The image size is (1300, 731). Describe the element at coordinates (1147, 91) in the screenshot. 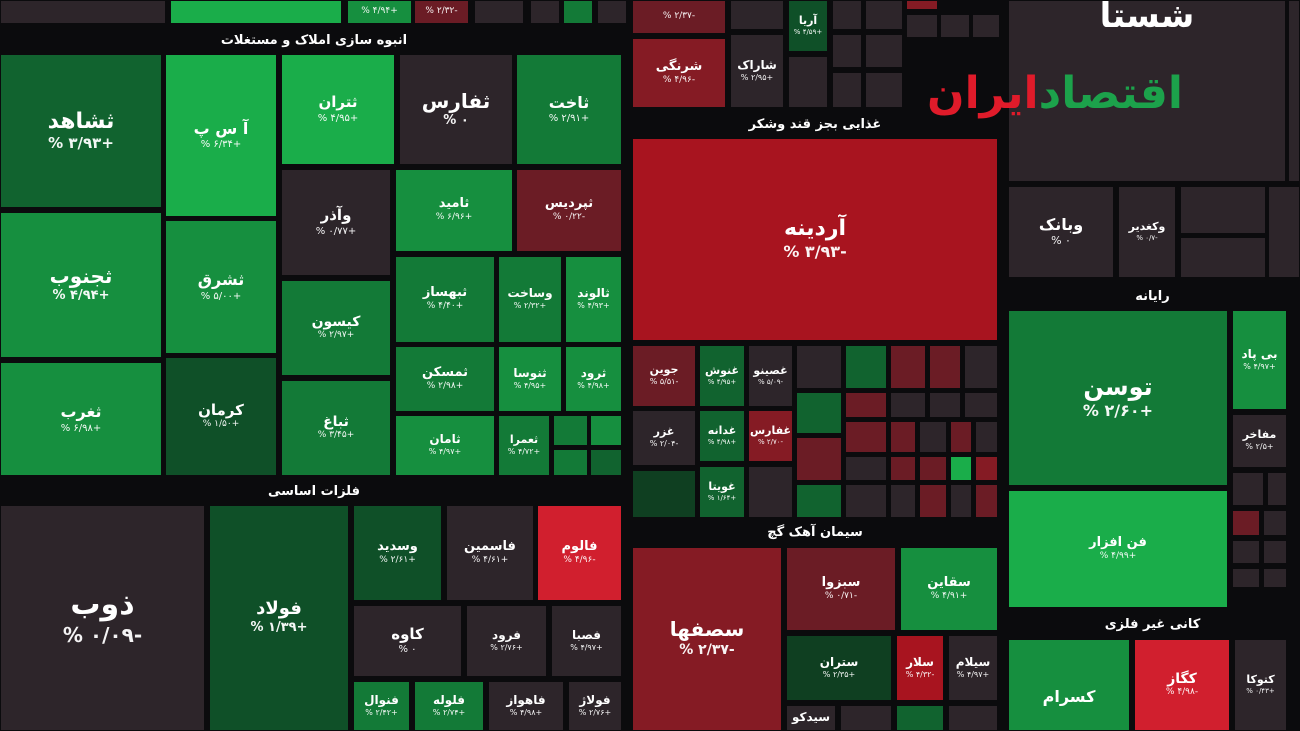

I see `tile-shasta: شستا` at that location.